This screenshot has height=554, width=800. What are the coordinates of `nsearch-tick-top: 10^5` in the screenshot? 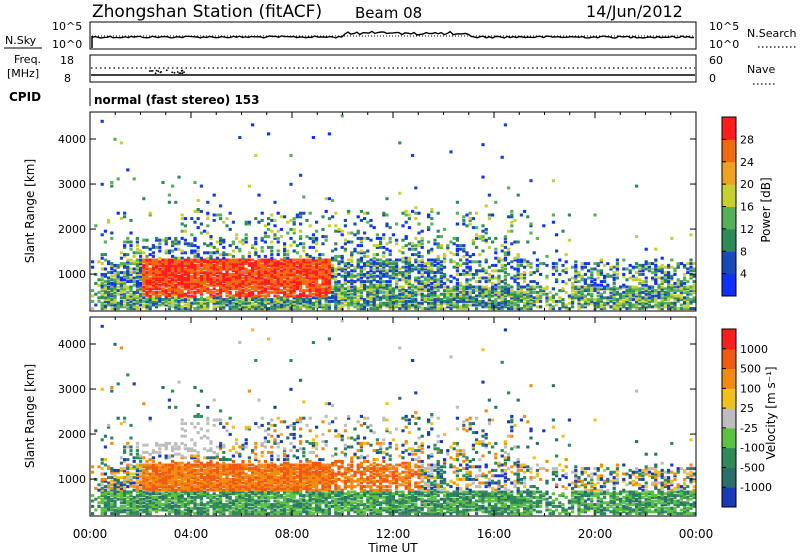 It's located at (724, 26).